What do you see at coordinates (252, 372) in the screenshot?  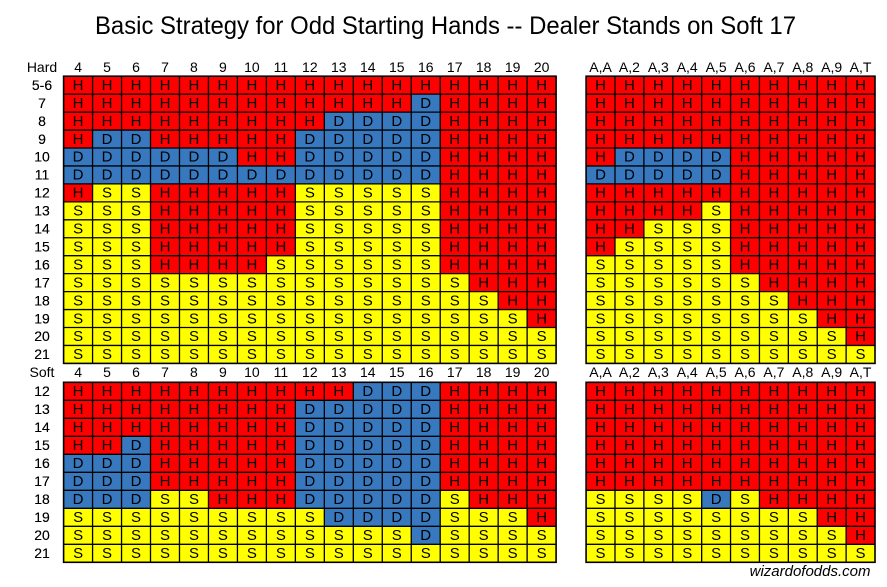 I see `svg-text: 10` at bounding box center [252, 372].